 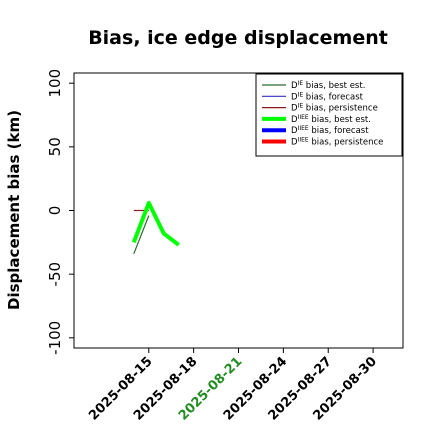 I want to click on legend-entry: DIE bias, best est., so click(x=328, y=85).